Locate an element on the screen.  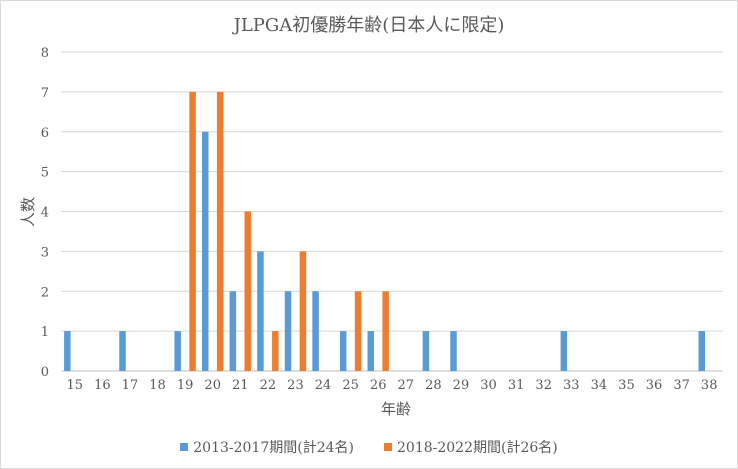
y-tick-label: 0 is located at coordinates (45, 372).